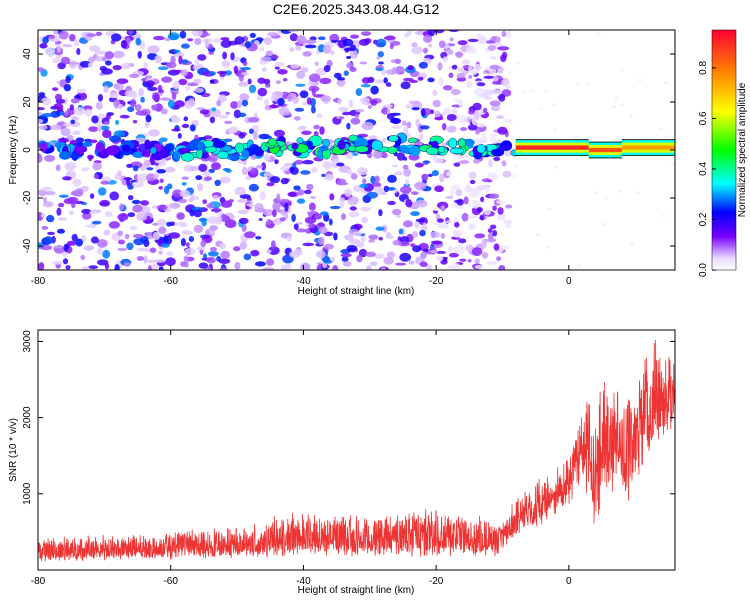 This screenshot has height=600, width=750. I want to click on y-tick-label: 0, so click(27, 150).